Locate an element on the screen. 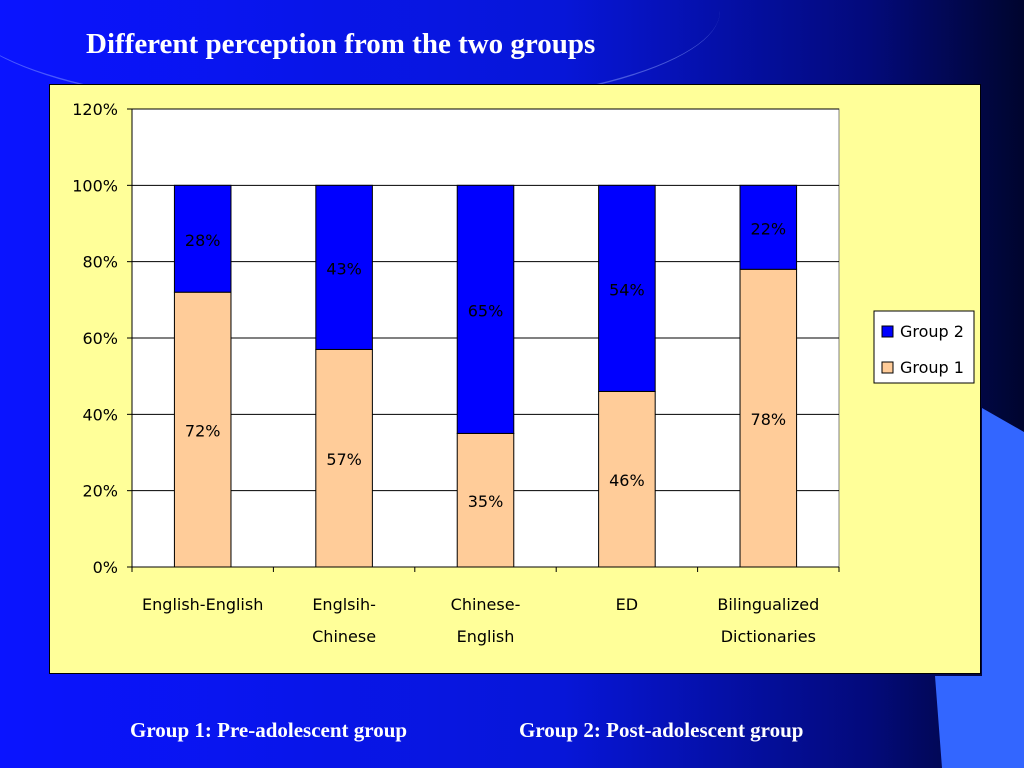 The width and height of the screenshot is (1024, 768). x-category-label: English is located at coordinates (486, 636).